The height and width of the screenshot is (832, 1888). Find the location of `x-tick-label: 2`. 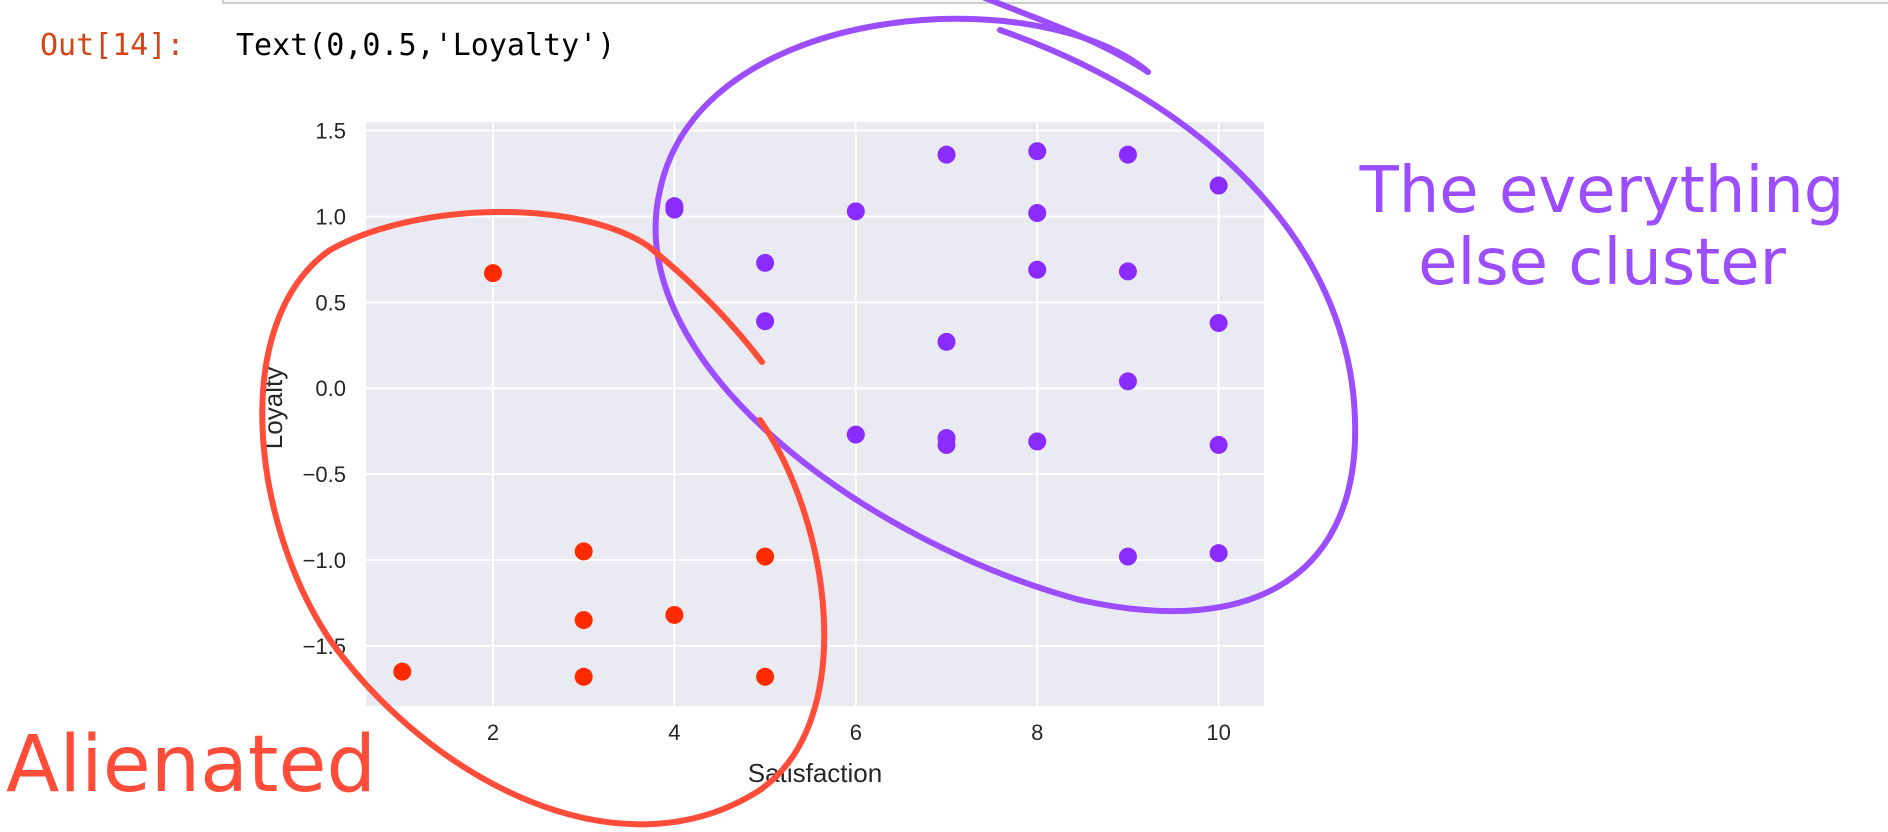

x-tick-label: 2 is located at coordinates (493, 732).